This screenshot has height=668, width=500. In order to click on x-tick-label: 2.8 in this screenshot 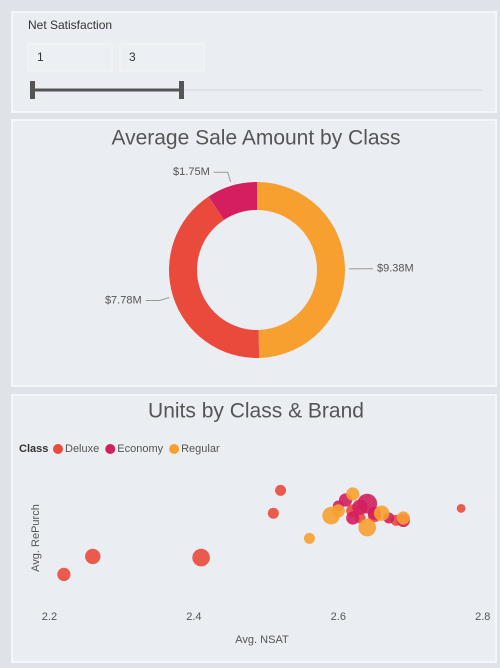, I will do `click(482, 617)`.